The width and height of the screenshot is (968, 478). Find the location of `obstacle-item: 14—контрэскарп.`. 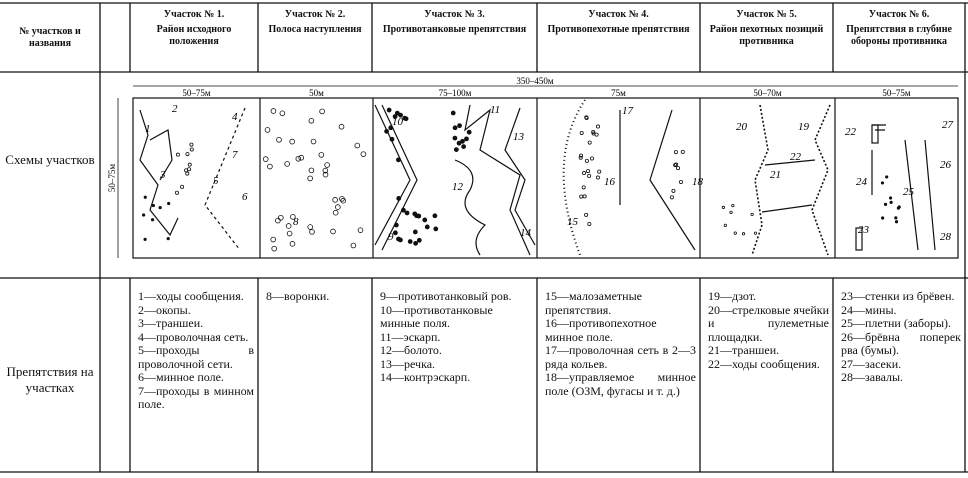

obstacle-item: 14—контрэскарп. is located at coordinates (425, 377).